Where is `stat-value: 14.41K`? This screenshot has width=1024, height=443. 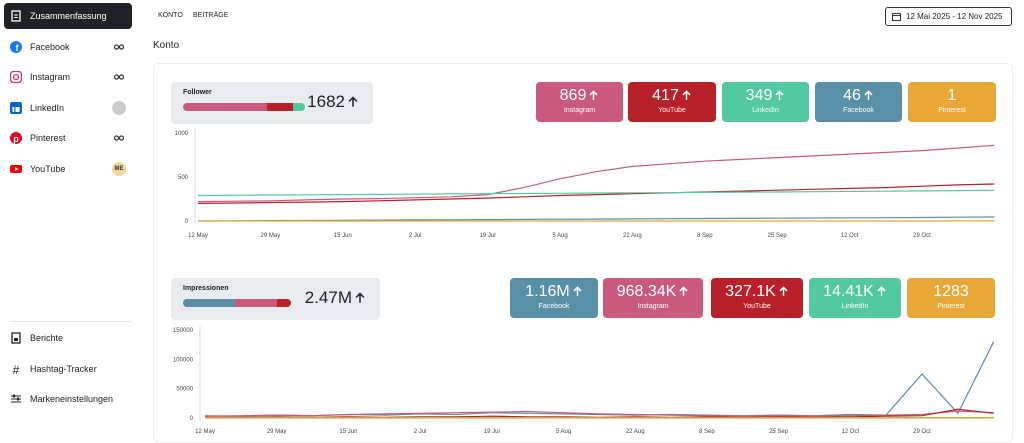
stat-value: 14.41K is located at coordinates (848, 291).